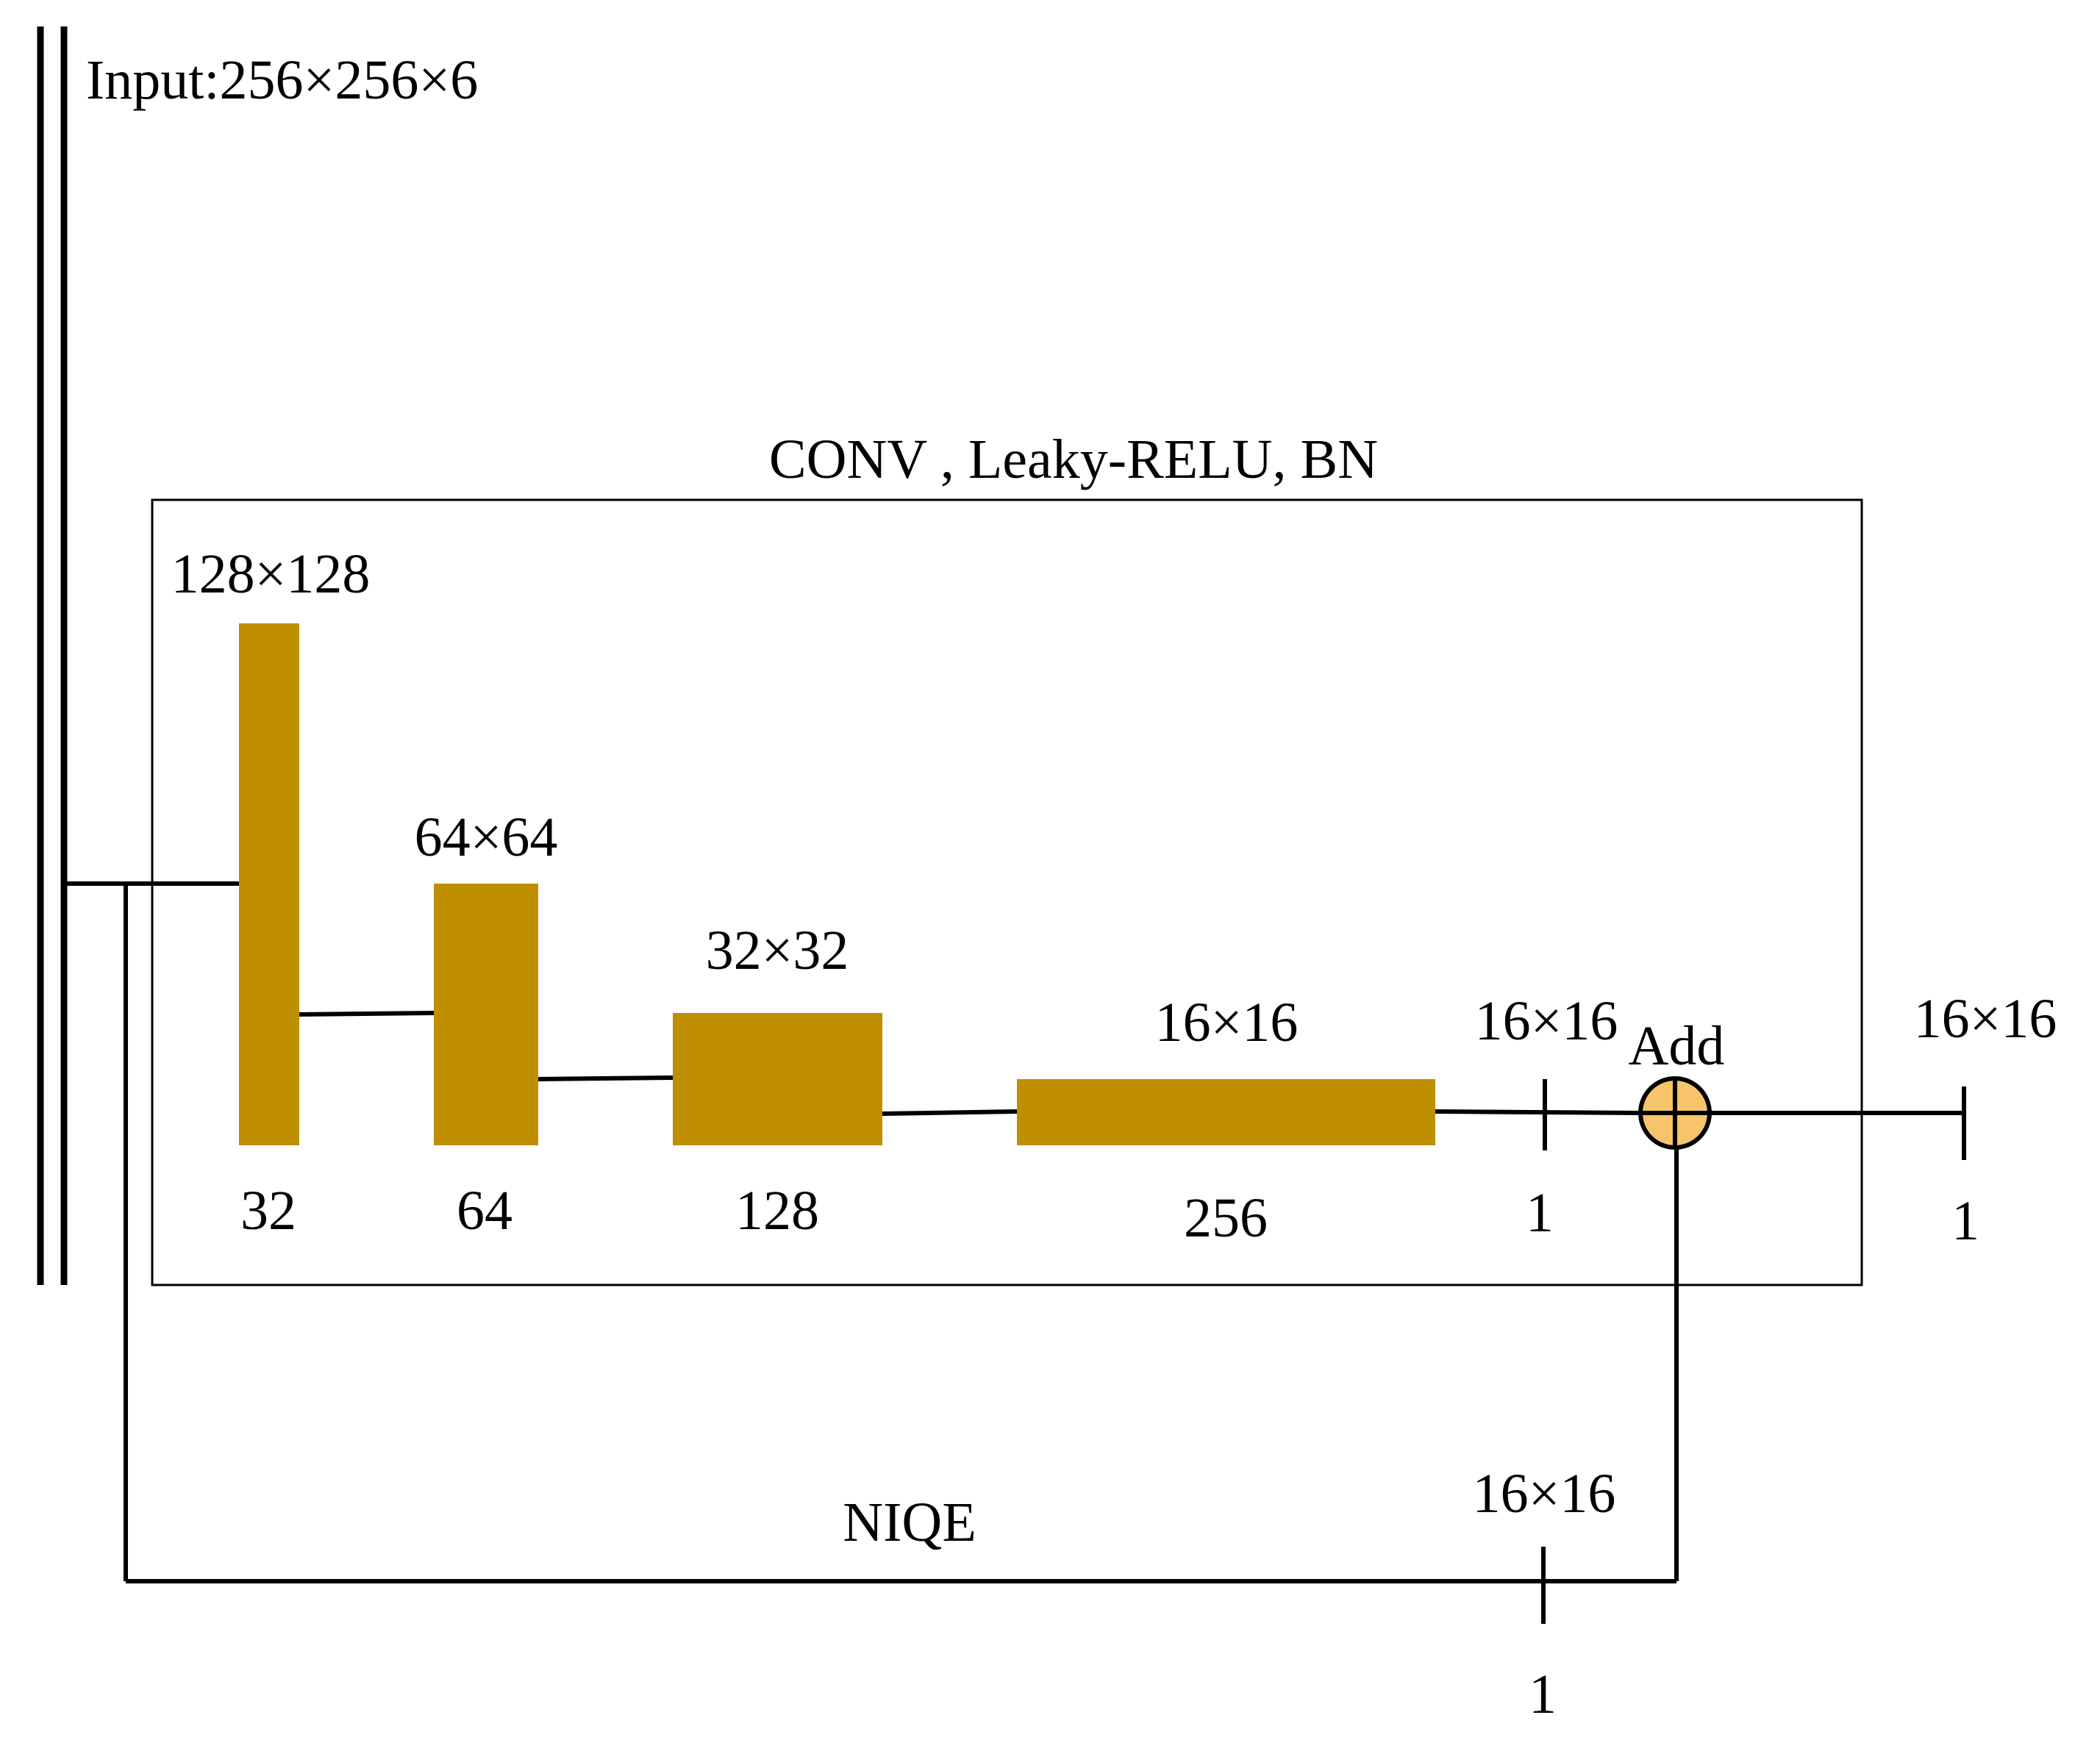  What do you see at coordinates (1543, 1695) in the screenshot?
I see `niqe-output-channels-label: 1` at bounding box center [1543, 1695].